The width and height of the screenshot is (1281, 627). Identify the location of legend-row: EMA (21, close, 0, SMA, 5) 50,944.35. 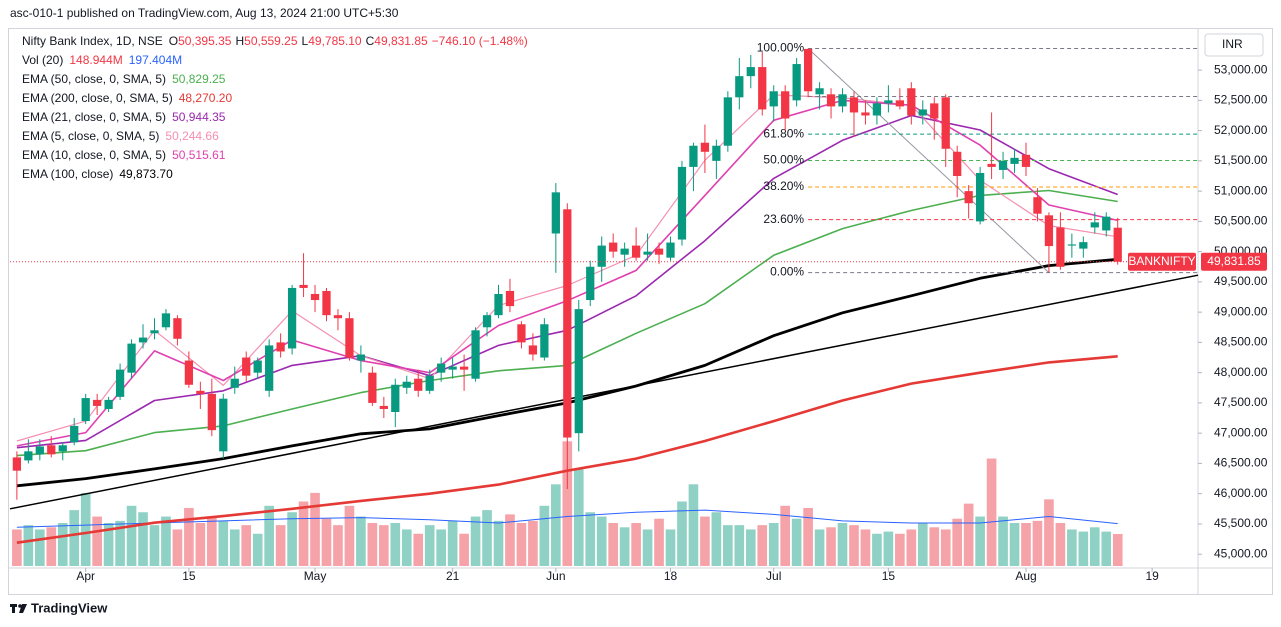
(124, 117).